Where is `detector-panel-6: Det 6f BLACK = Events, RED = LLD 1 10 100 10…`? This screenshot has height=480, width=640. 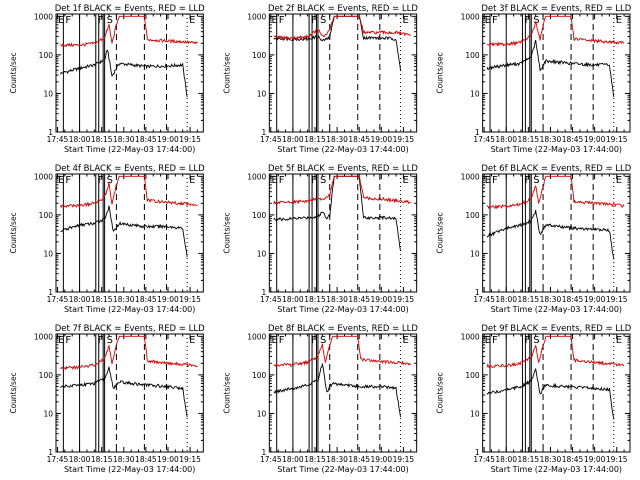 detector-panel-6: Det 6f BLACK = Events, RED = LLD 1 10 100 10… is located at coordinates (534, 239).